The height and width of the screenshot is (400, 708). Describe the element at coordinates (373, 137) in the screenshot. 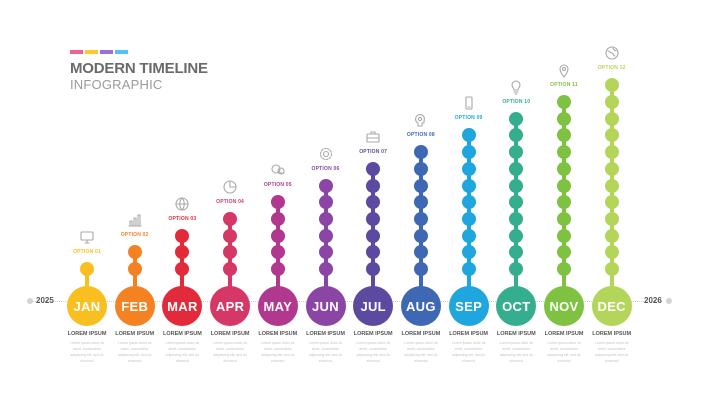

I see `briefcase-icon` at that location.